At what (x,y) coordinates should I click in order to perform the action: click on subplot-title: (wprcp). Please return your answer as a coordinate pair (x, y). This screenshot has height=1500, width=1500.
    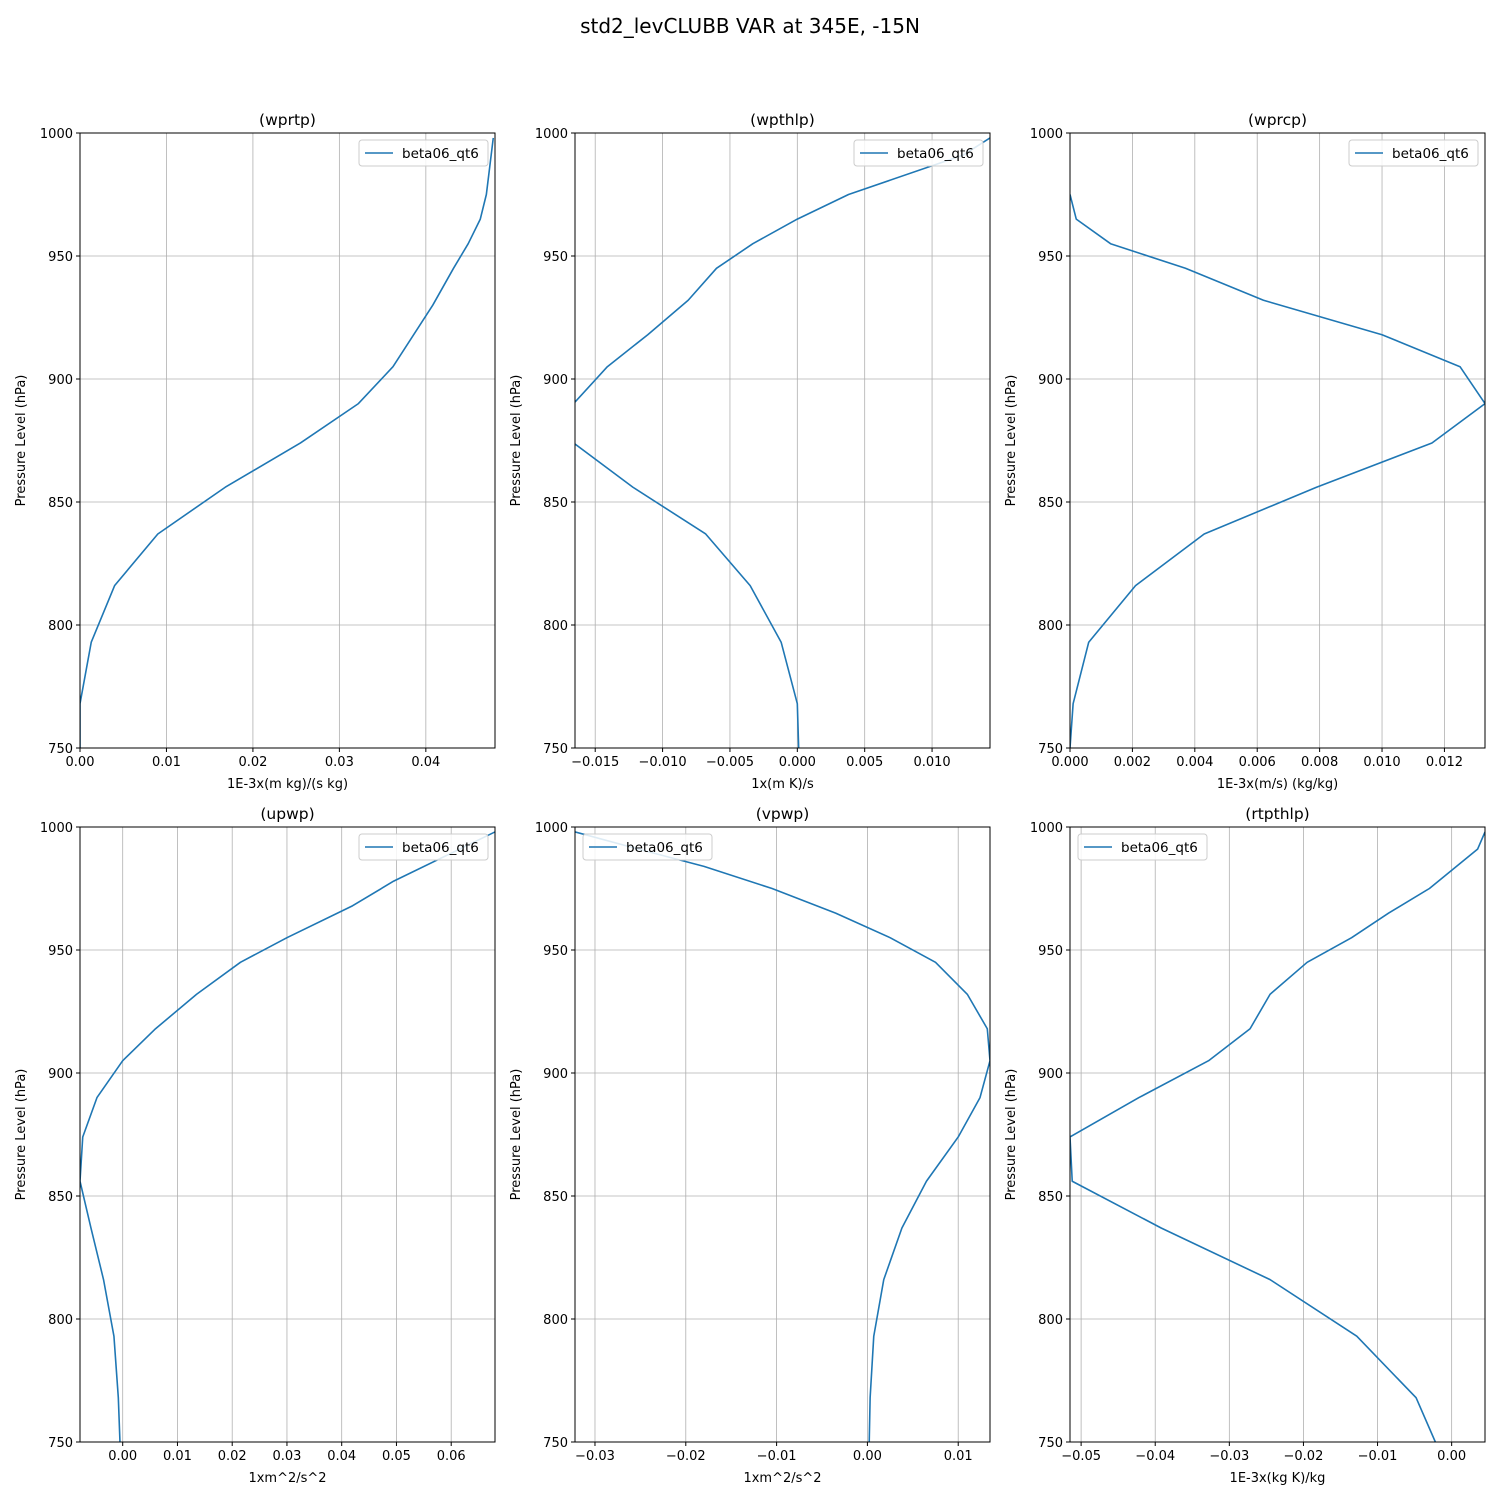
    Looking at the image, I should click on (1277, 120).